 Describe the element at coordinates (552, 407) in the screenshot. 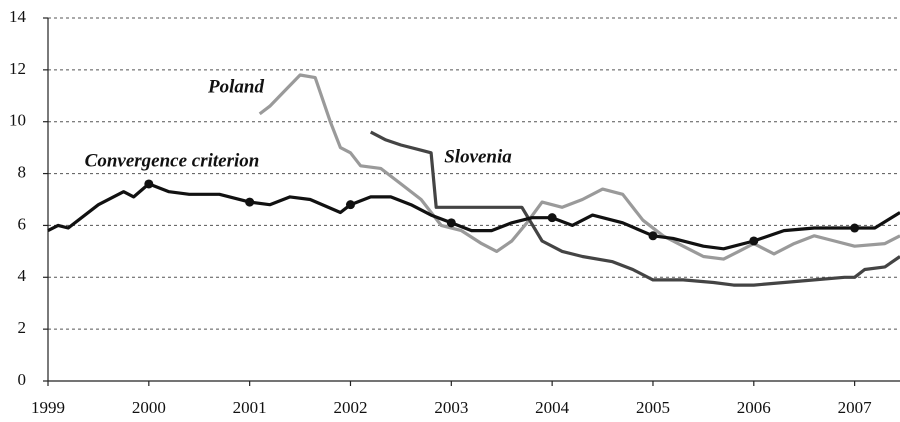

I see `x-tick-label: 2004` at that location.